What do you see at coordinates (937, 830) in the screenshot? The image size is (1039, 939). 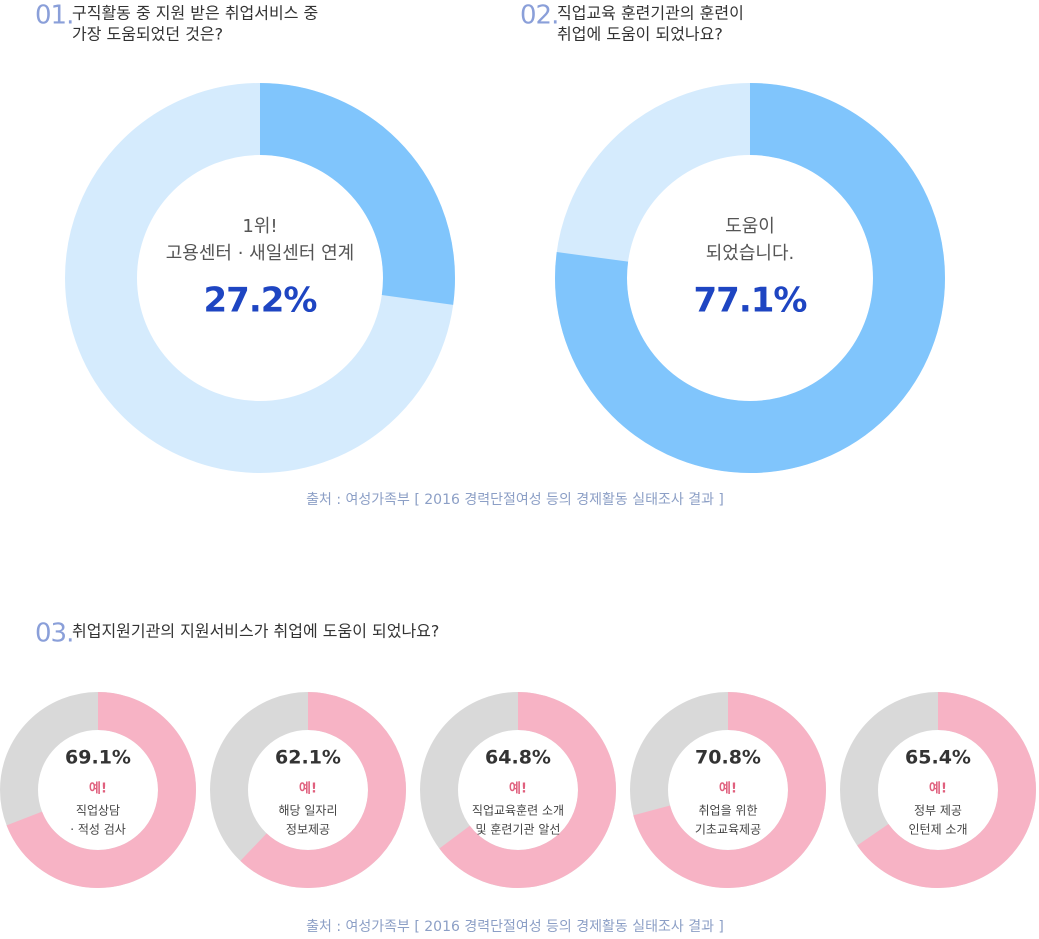 I see `category-label: 인턴제 소개` at bounding box center [937, 830].